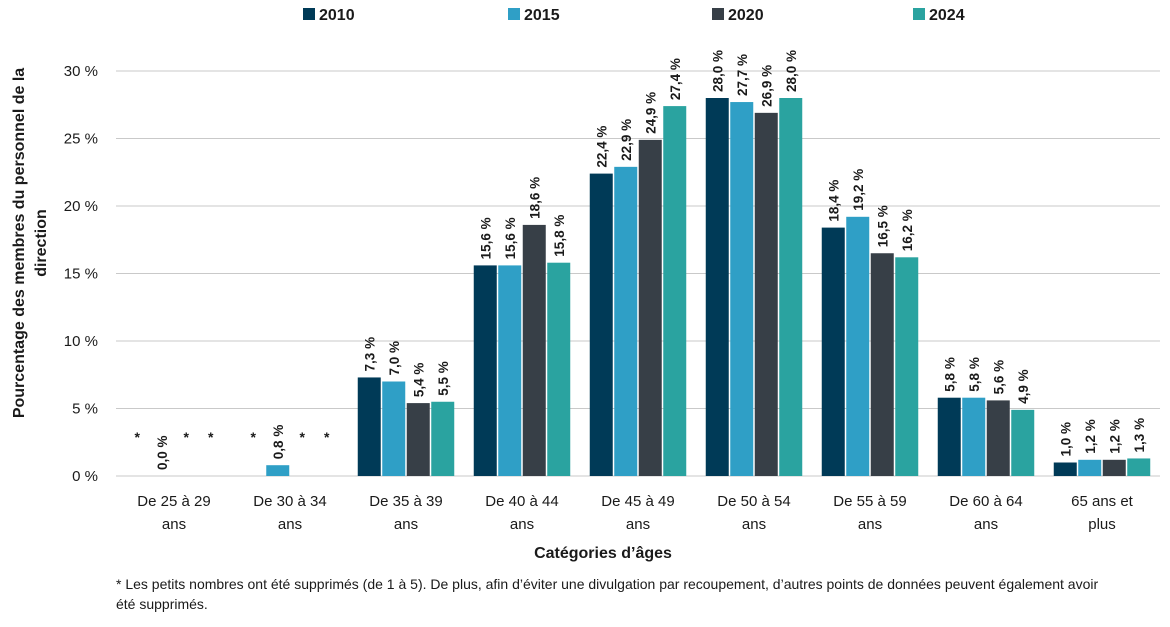 This screenshot has width=1170, height=627. What do you see at coordinates (791, 71) in the screenshot?
I see `data-label: 28,0 %` at bounding box center [791, 71].